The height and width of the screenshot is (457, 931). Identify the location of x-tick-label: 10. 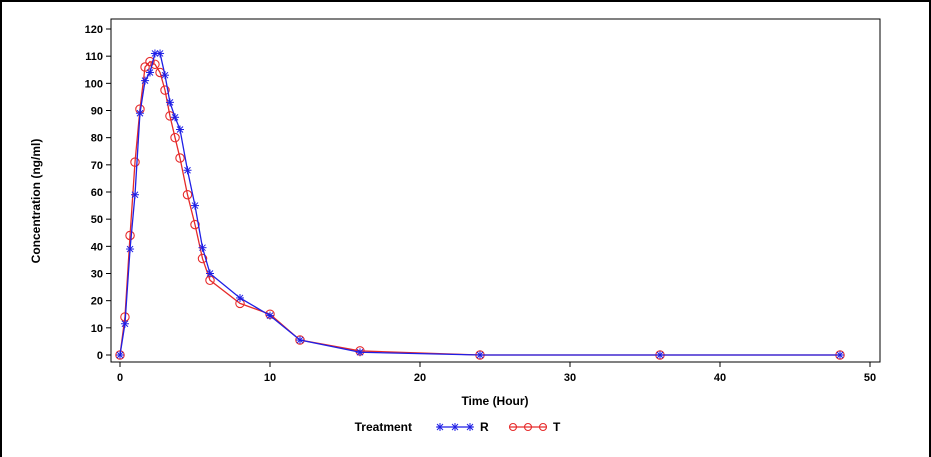
(270, 378).